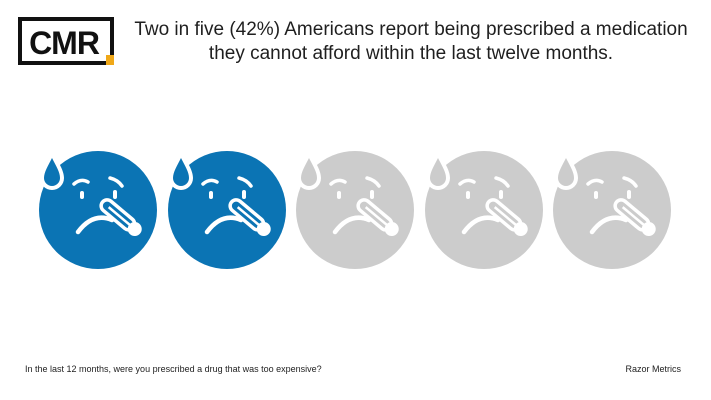 The width and height of the screenshot is (711, 400). I want to click on cmr-logo: CMR, so click(66, 41).